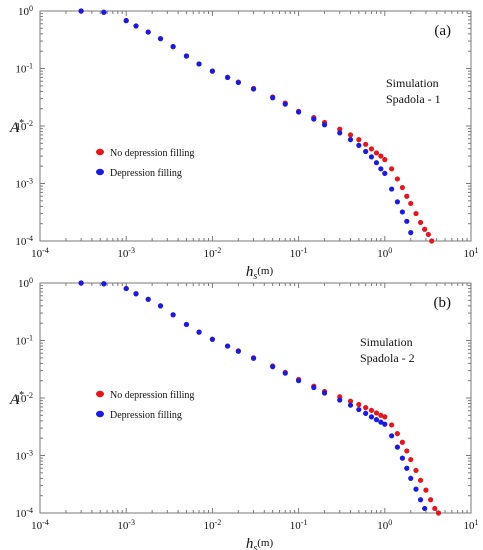 The image size is (483, 550). Describe the element at coordinates (442, 31) in the screenshot. I see `panel-label: (a)` at that location.